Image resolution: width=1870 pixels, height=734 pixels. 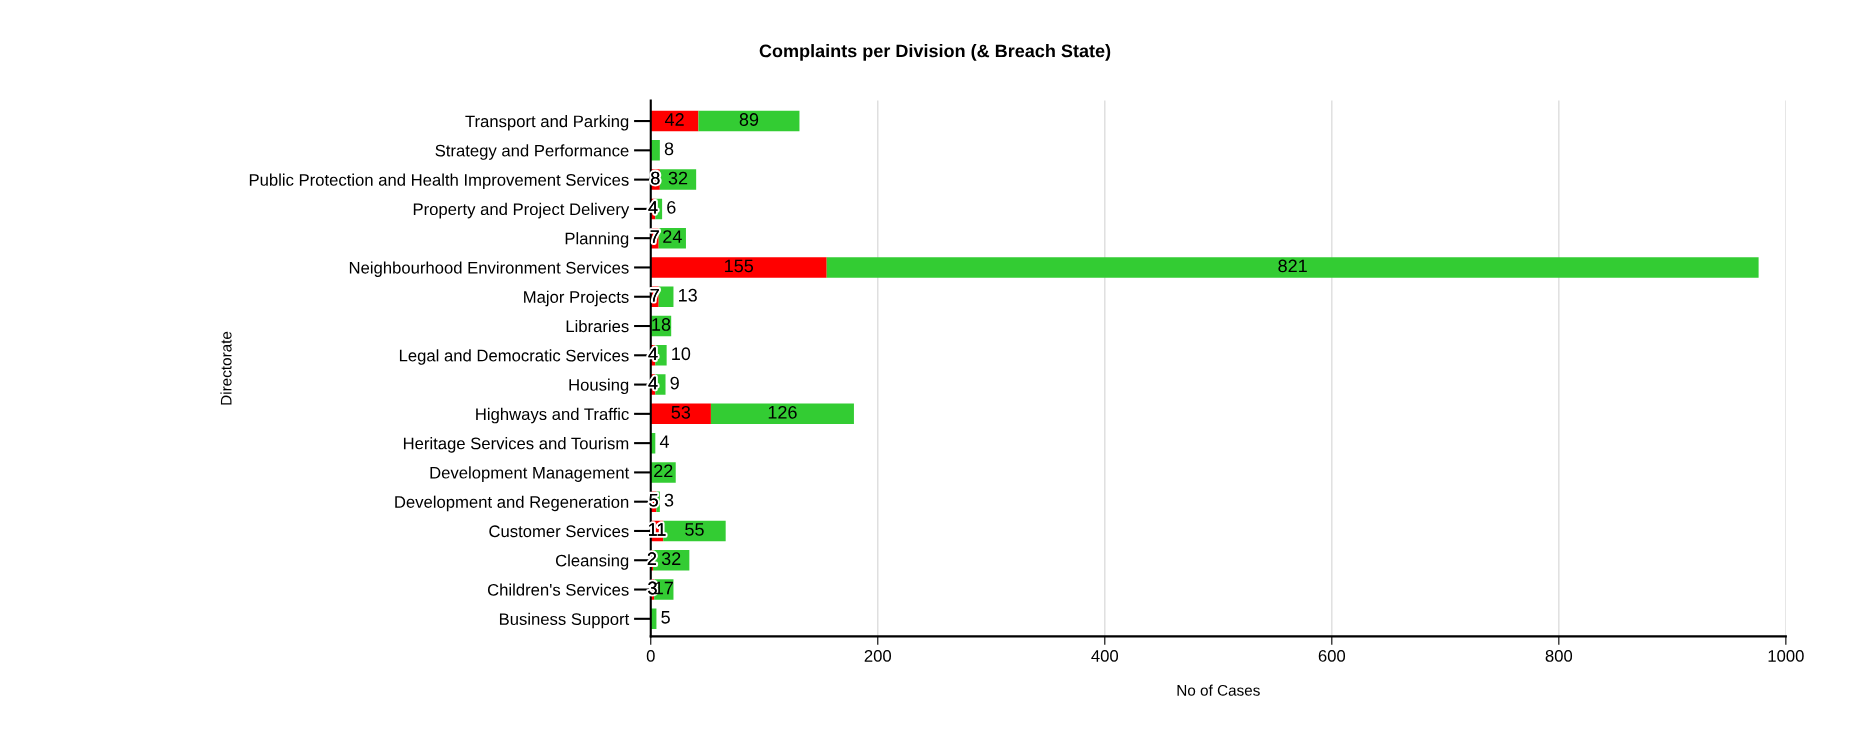 What do you see at coordinates (516, 445) in the screenshot?
I see `y-tick-label: Heritage Services and Tourism` at bounding box center [516, 445].